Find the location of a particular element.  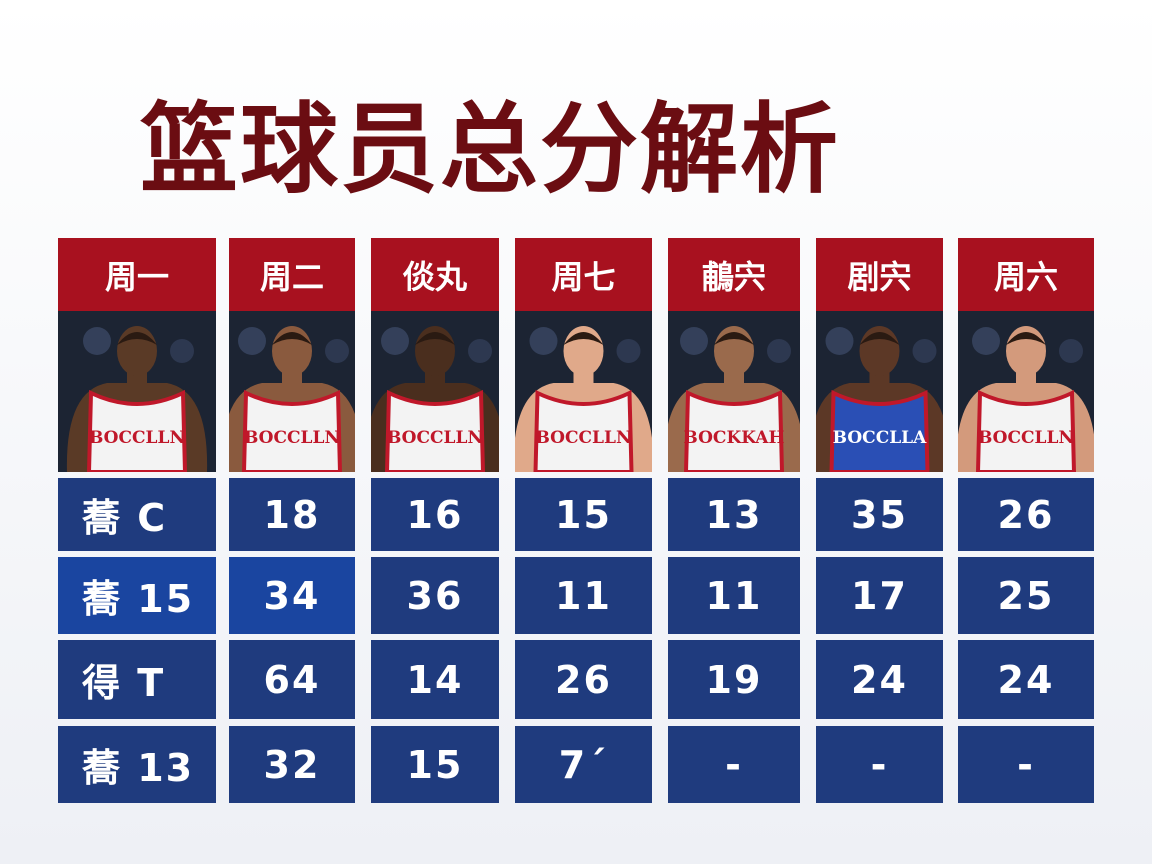

column-header: 周七 is located at coordinates (583, 274).